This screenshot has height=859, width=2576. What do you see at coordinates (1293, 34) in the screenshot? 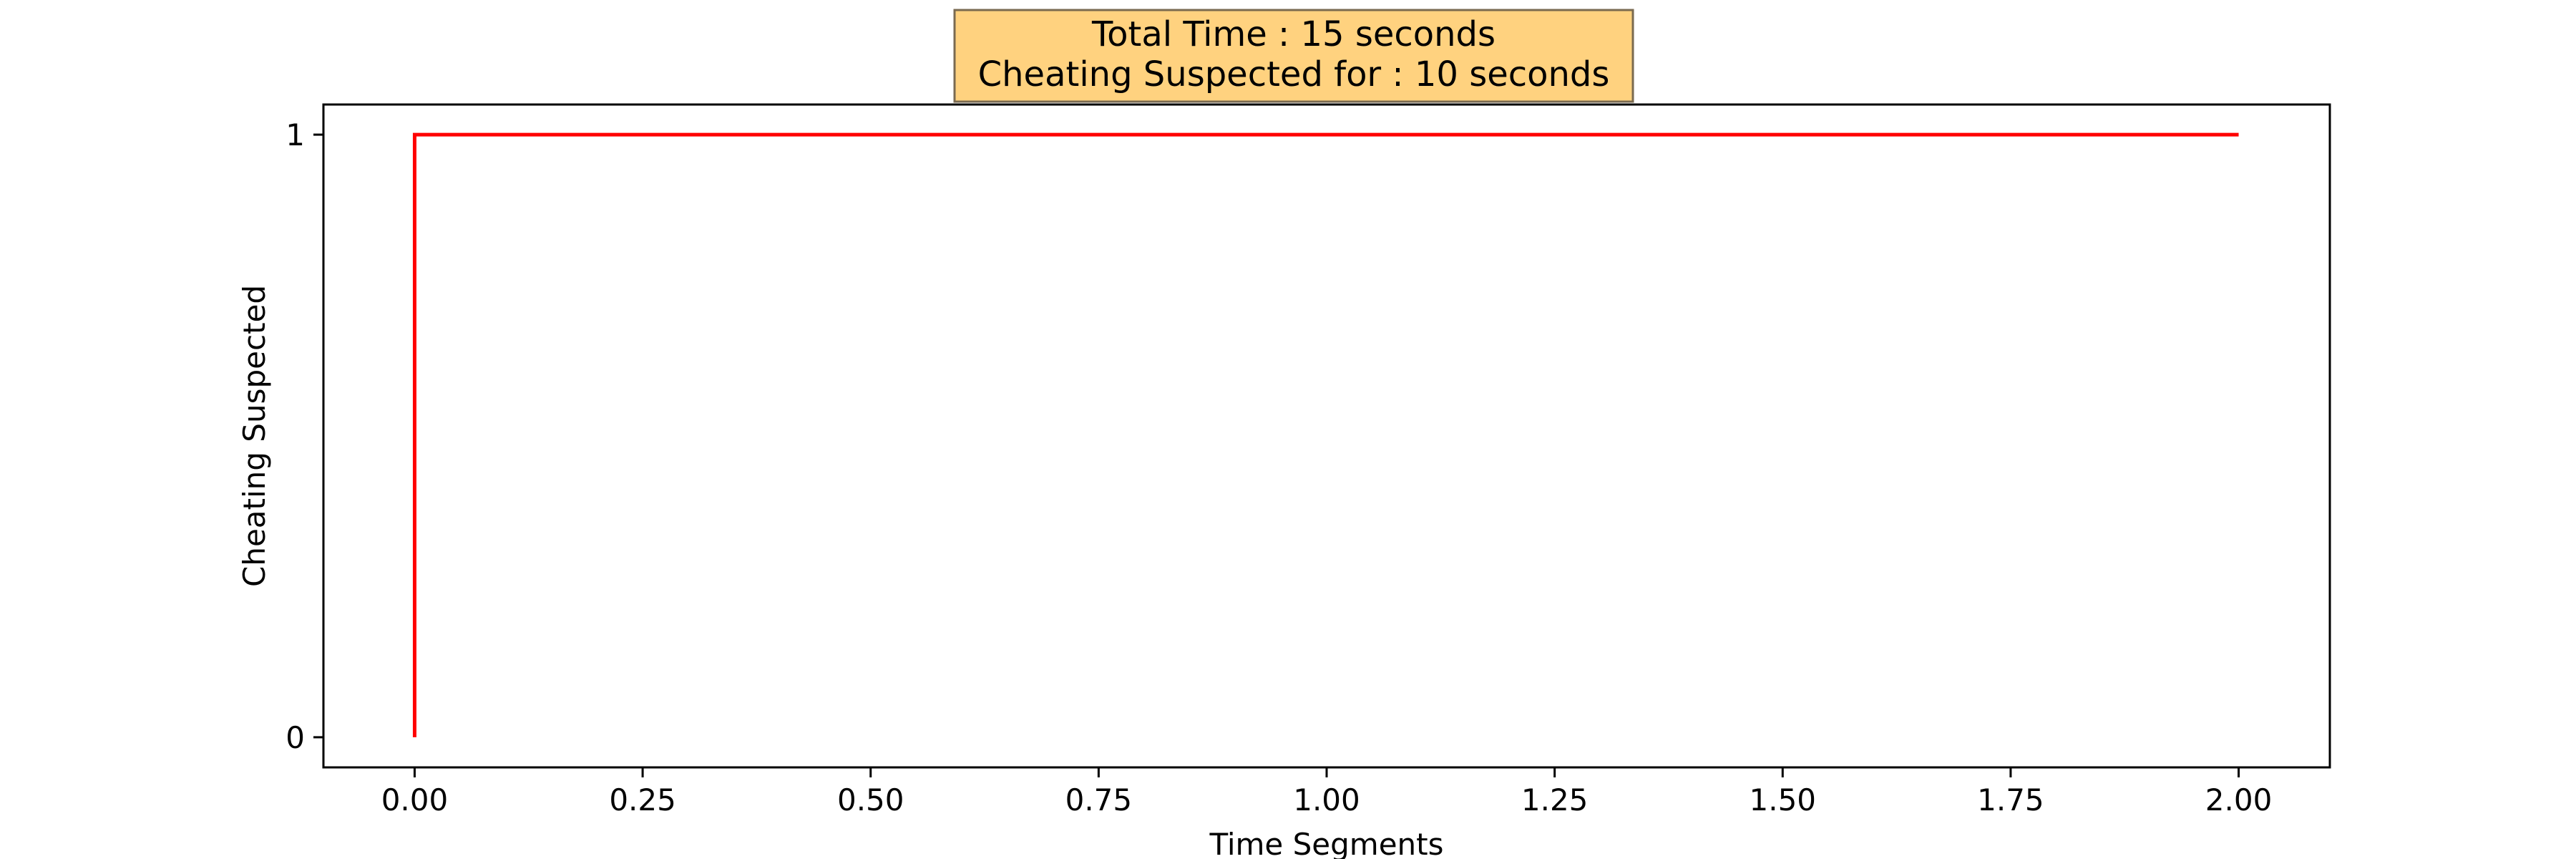
I see `title-line-1: Total Time : 15 seconds` at bounding box center [1293, 34].